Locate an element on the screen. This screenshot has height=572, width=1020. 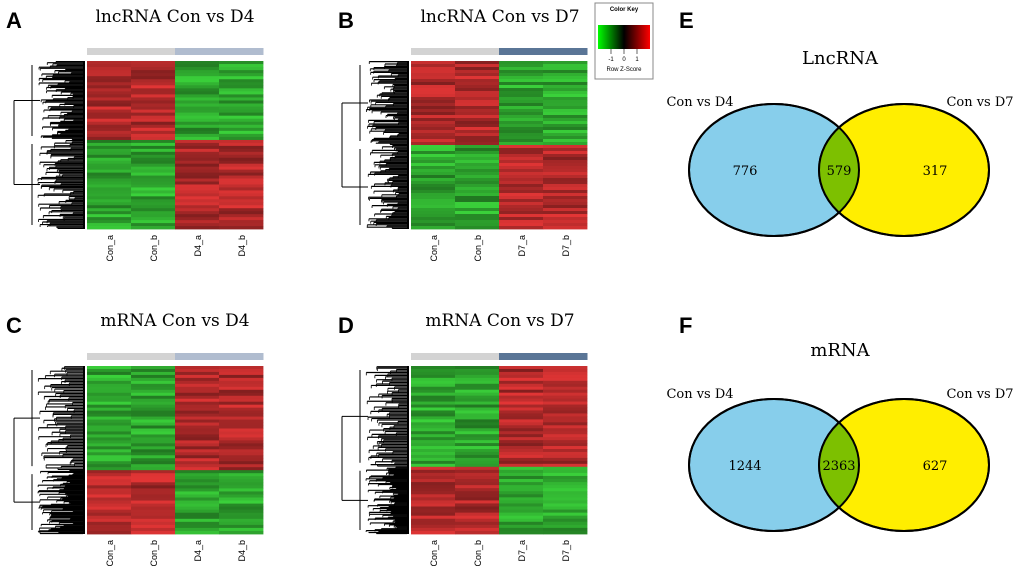
color-key-tick: 0 is located at coordinates (624, 60).